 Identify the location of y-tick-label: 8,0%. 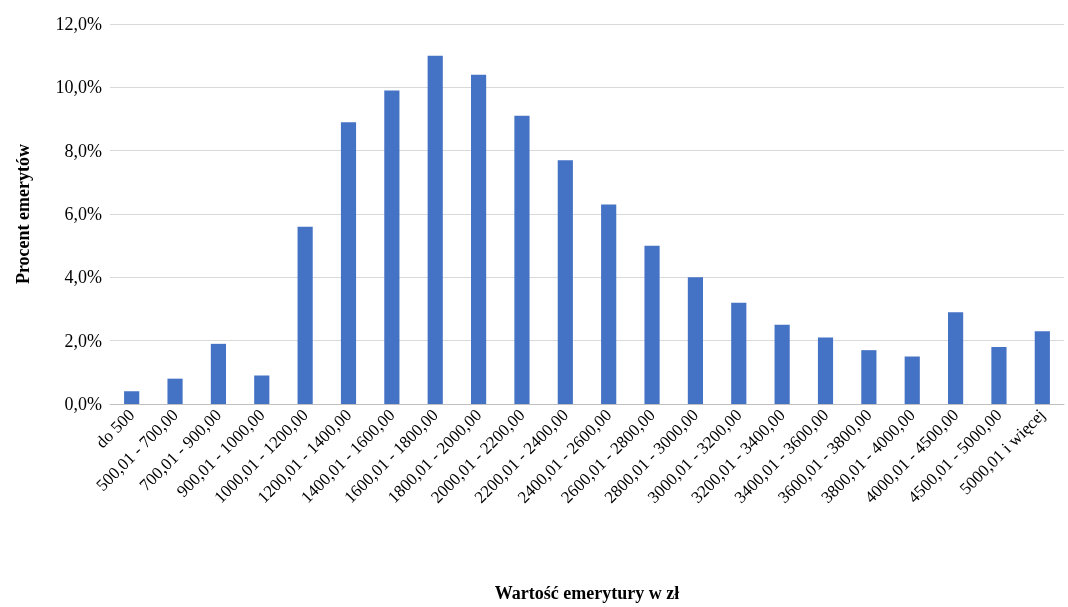
(83, 150).